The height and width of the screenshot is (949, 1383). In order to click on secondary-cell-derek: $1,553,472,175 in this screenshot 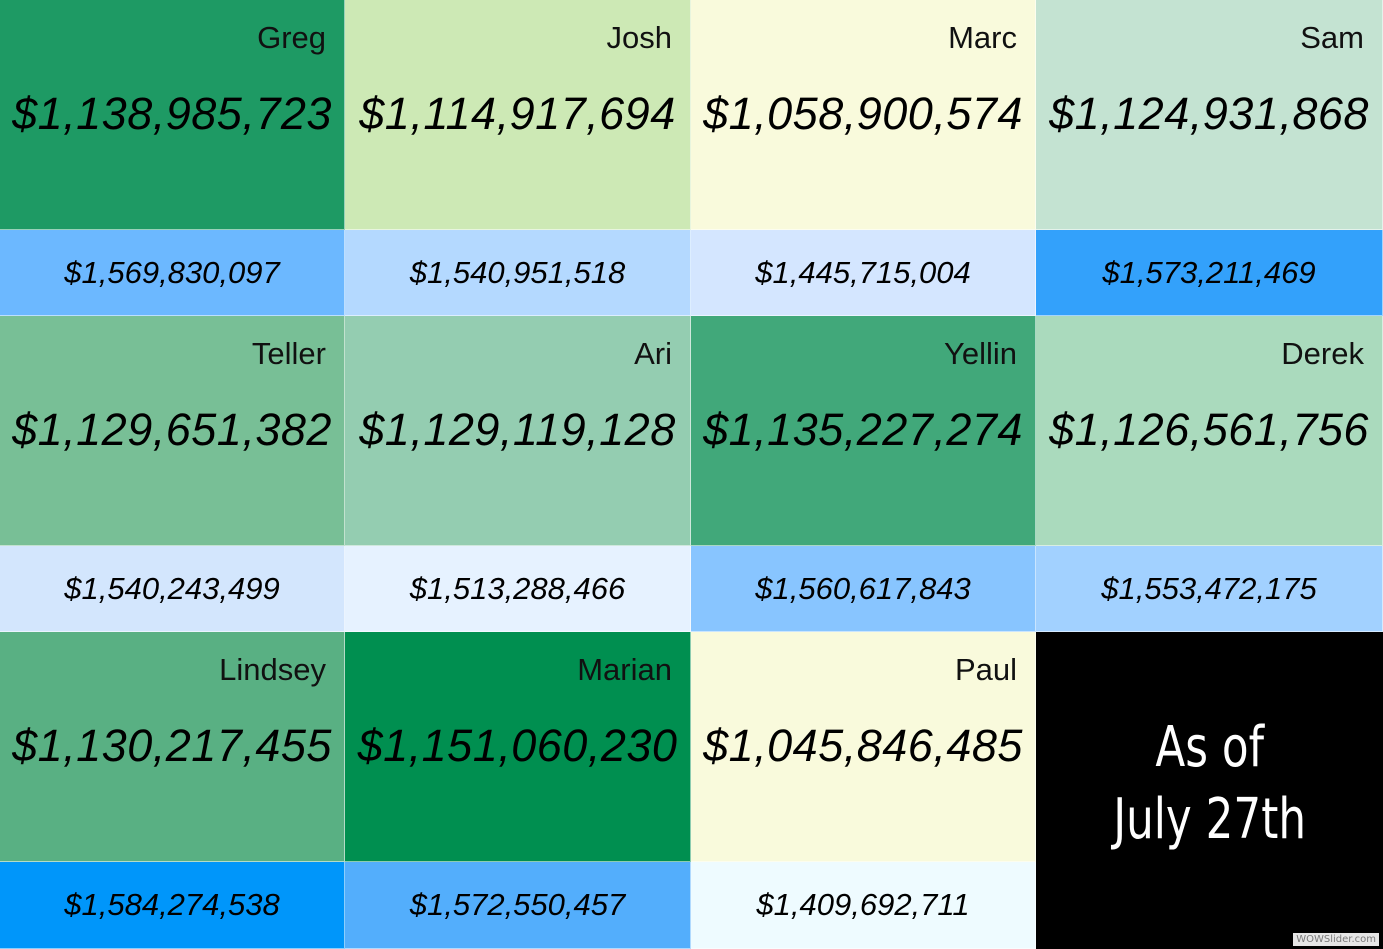, I will do `click(1209, 589)`.